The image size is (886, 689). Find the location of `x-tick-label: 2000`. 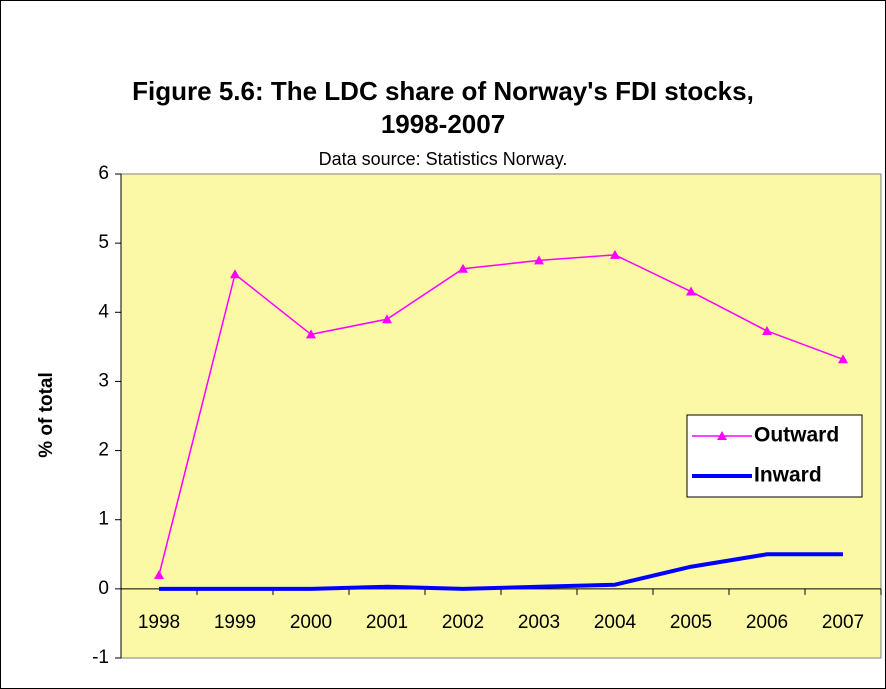

x-tick-label: 2000 is located at coordinates (311, 622).